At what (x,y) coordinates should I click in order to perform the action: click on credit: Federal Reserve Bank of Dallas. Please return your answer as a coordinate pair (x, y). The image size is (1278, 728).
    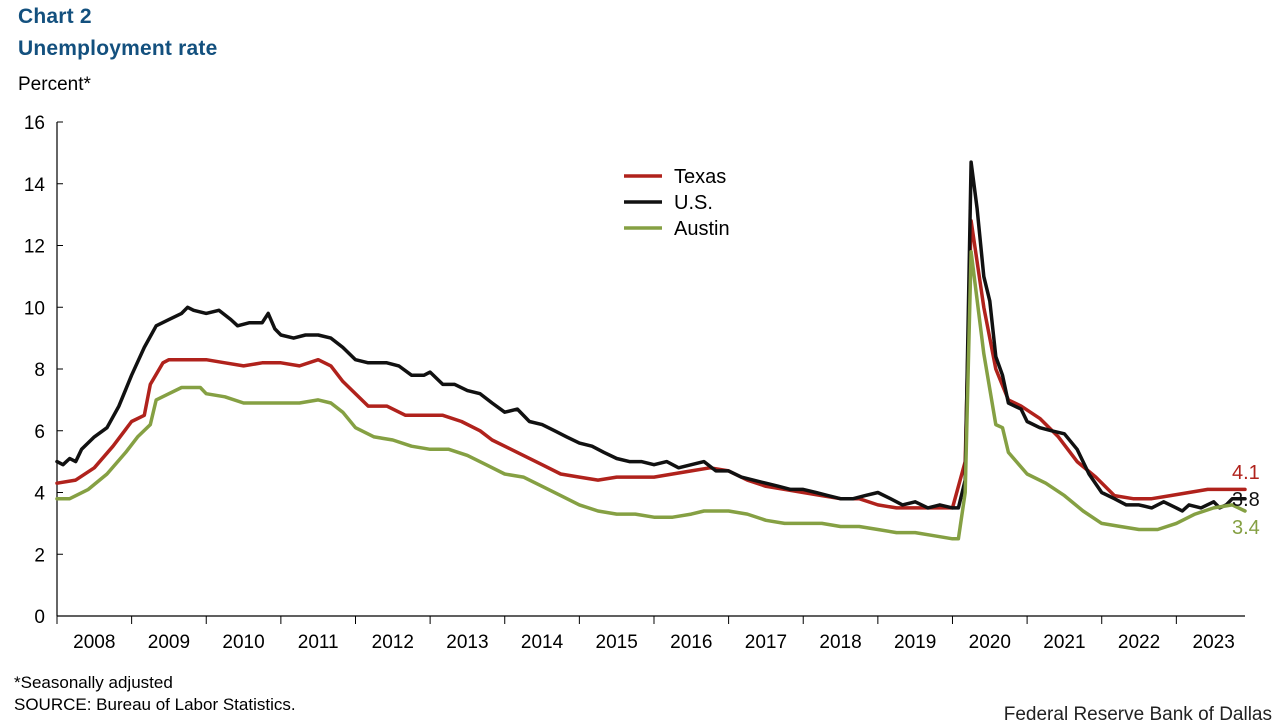
    Looking at the image, I should click on (1137, 714).